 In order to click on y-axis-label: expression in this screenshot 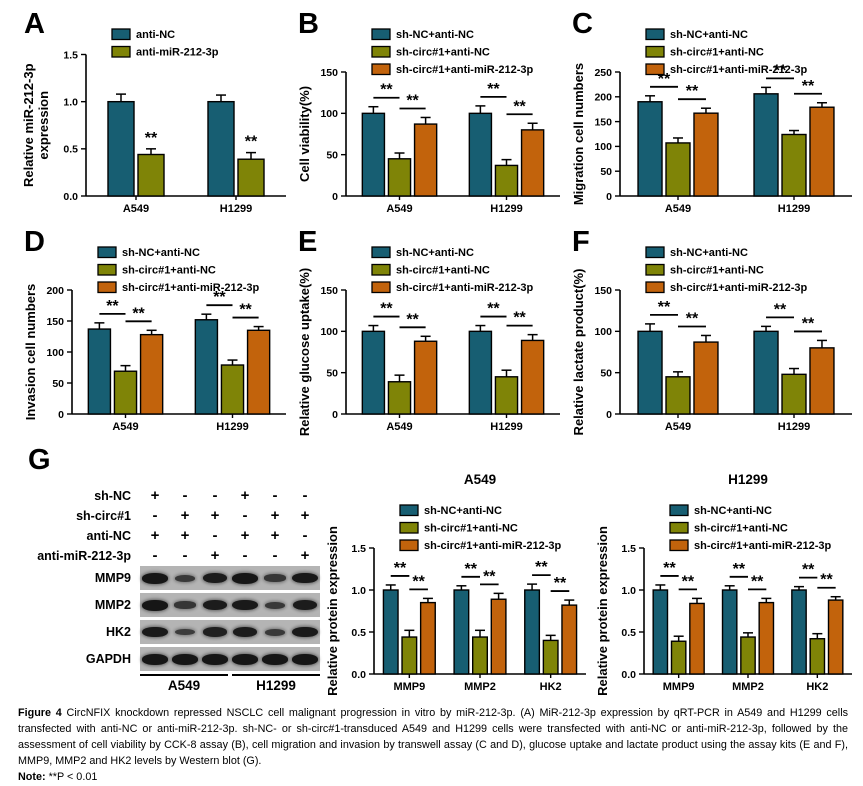, I will do `click(43, 125)`.